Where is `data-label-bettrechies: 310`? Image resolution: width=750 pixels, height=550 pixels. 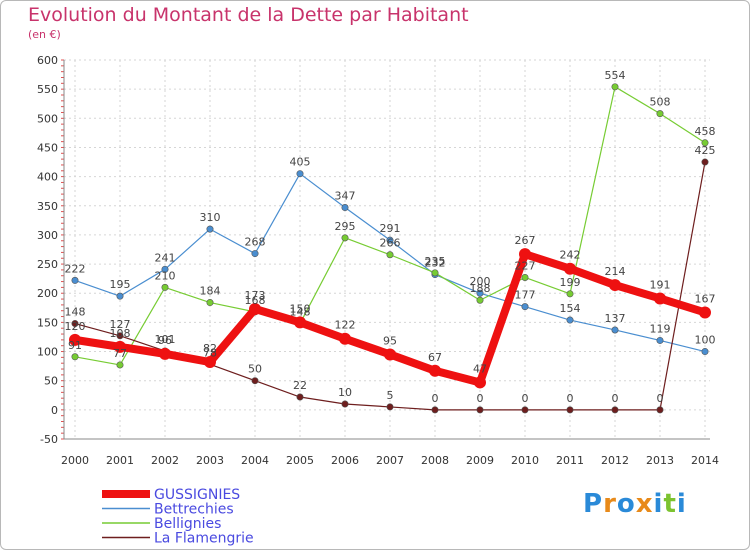 data-label-bettrechies: 310 is located at coordinates (210, 217).